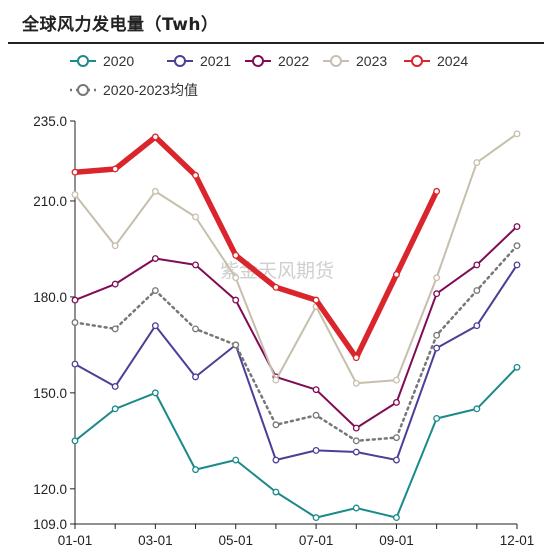 The height and width of the screenshot is (555, 550). I want to click on x-tick-label: 05-01, so click(235, 540).